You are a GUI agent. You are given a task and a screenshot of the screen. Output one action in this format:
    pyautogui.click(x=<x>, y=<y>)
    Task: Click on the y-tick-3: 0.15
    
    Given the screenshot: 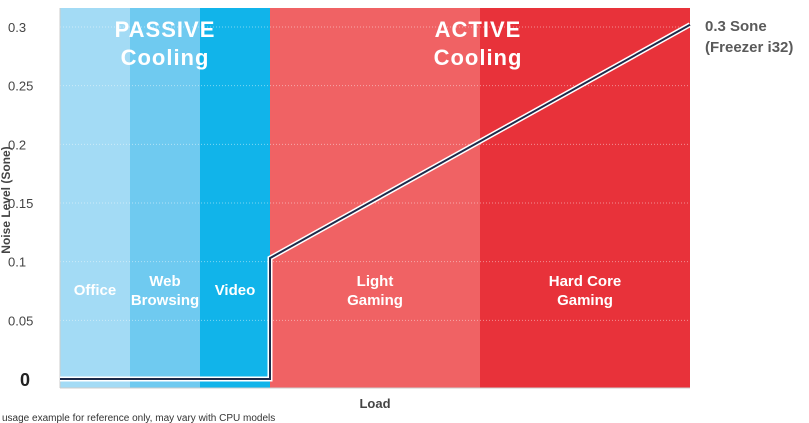 What is the action you would take?
    pyautogui.click(x=20, y=203)
    